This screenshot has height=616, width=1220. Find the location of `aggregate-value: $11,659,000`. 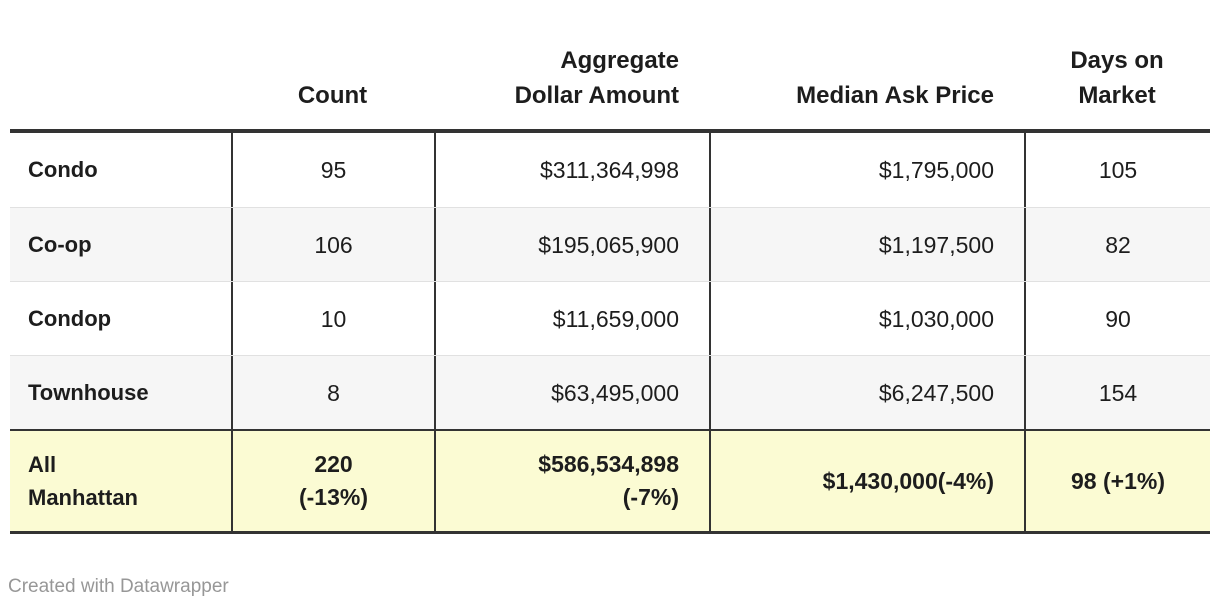

aggregate-value: $11,659,000 is located at coordinates (615, 318).